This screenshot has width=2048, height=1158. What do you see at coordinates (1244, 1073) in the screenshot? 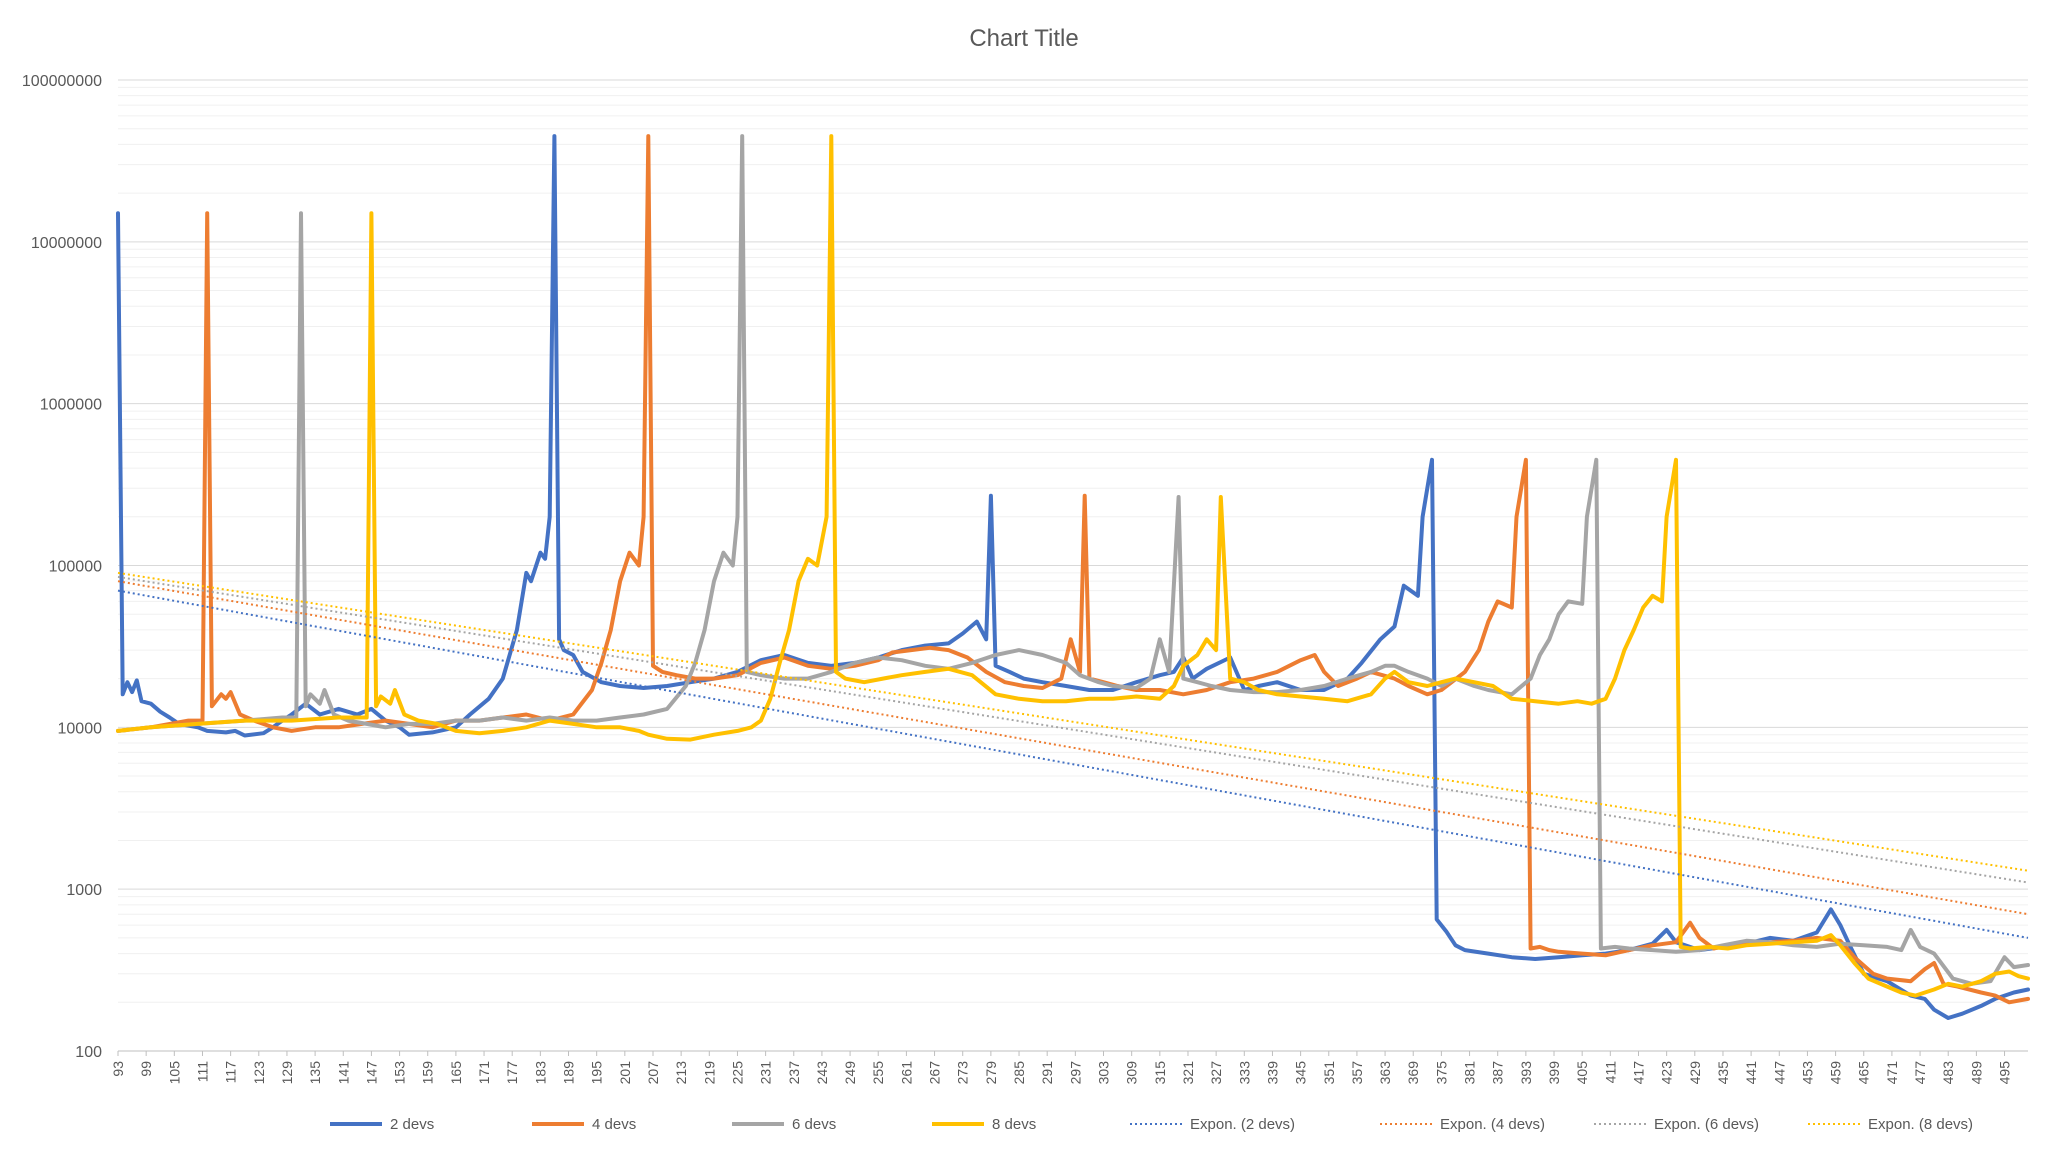
I see `x-tick-label: 333` at bounding box center [1244, 1073].